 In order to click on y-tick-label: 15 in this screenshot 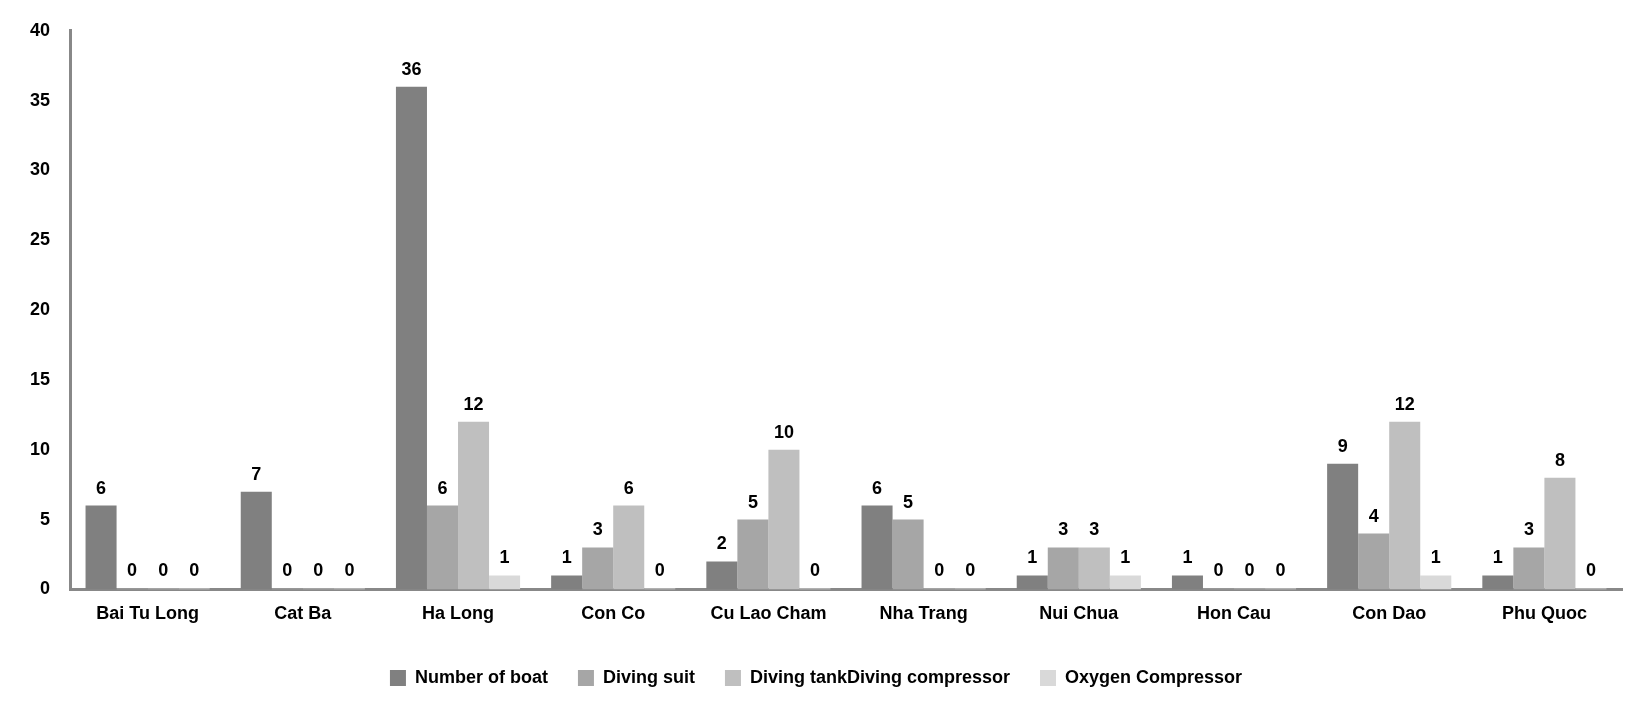, I will do `click(40, 378)`.